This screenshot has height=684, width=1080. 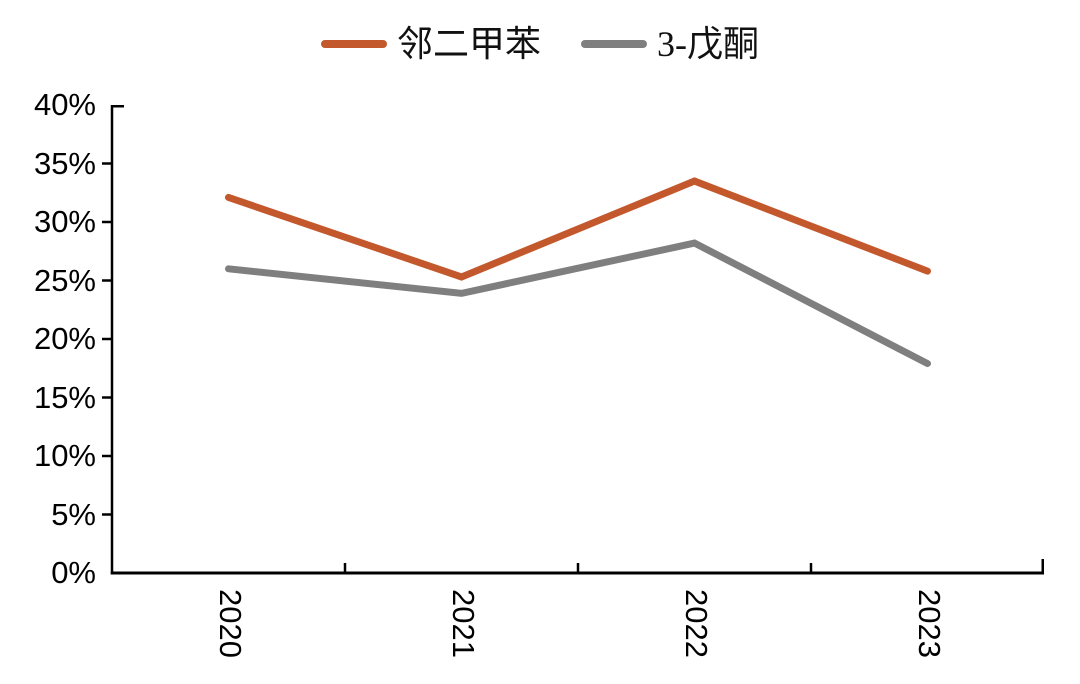 I want to click on legend-item-1: 3-戊酮, so click(x=670, y=44).